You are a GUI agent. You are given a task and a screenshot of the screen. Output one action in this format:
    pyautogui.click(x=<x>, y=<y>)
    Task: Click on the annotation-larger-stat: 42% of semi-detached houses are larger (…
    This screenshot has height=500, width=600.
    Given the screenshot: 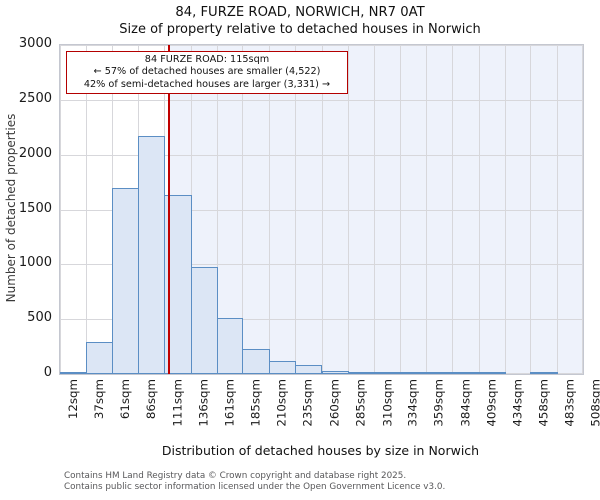 What is the action you would take?
    pyautogui.click(x=207, y=84)
    